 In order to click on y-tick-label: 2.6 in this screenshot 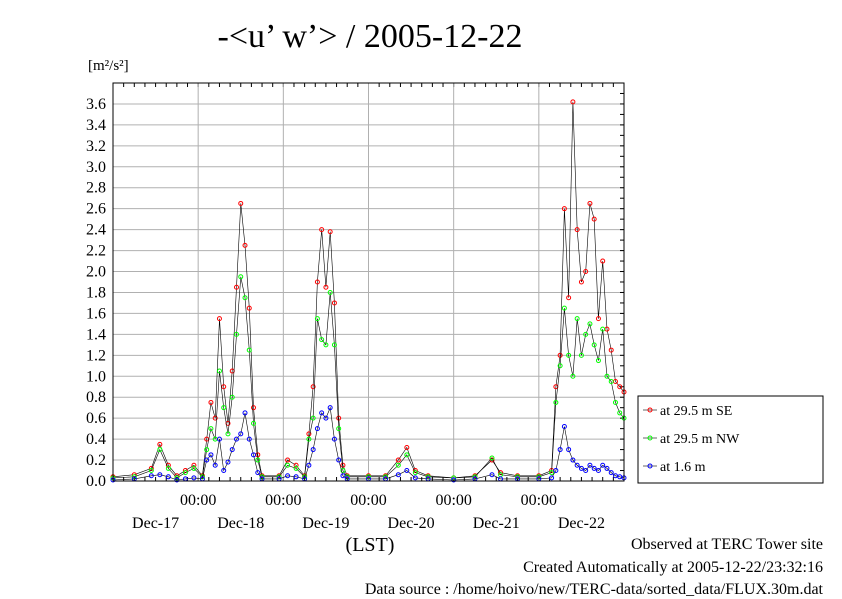, I will do `click(96, 209)`.